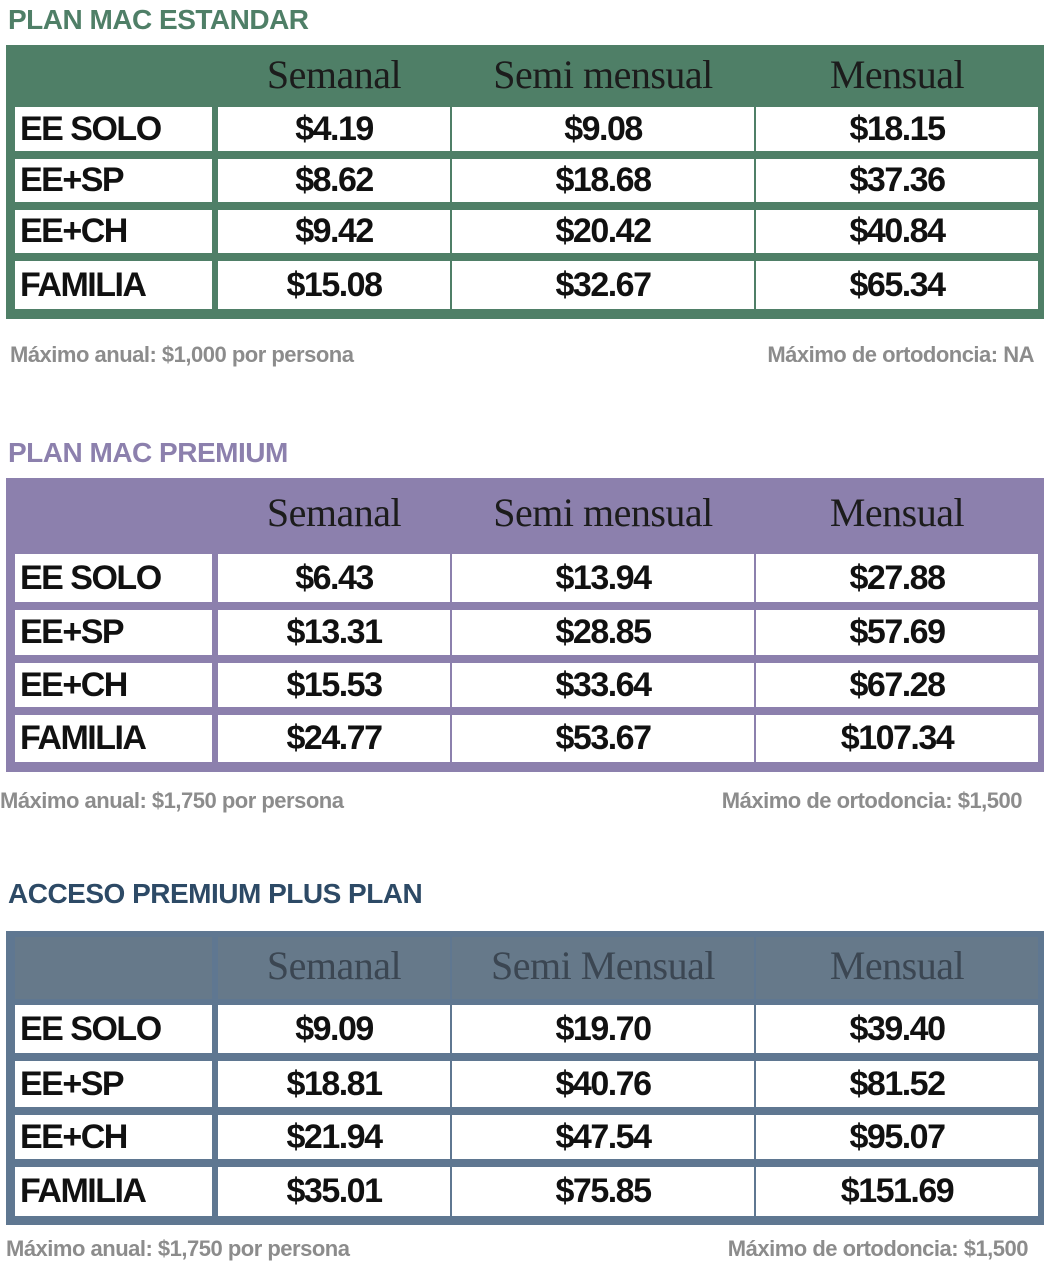  Describe the element at coordinates (603, 285) in the screenshot. I see `price-cell: $32.67` at that location.